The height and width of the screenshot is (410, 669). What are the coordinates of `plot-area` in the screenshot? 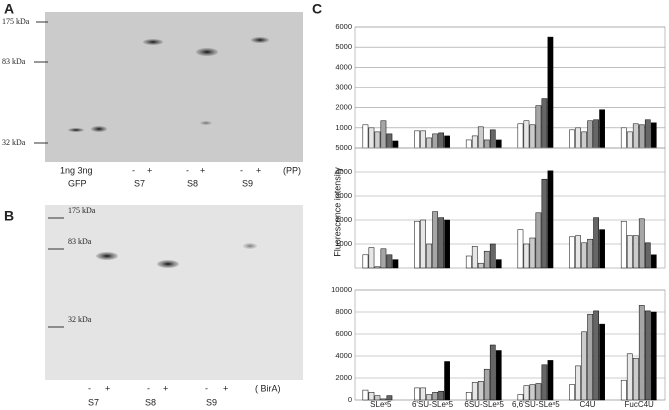 It's located at (510, 208).